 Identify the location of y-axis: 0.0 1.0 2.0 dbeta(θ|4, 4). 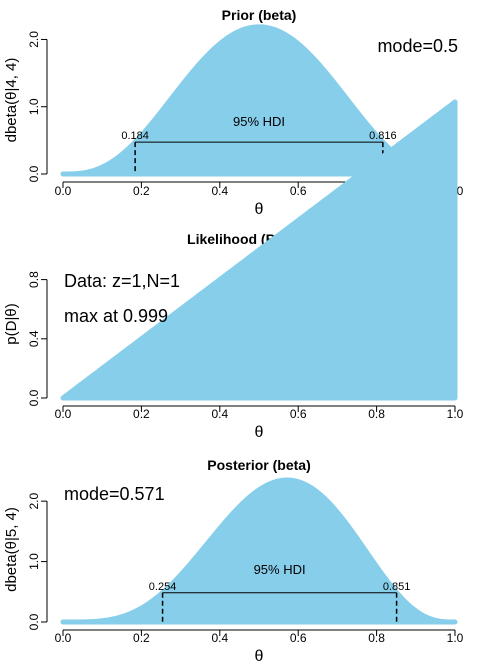
(25, 107).